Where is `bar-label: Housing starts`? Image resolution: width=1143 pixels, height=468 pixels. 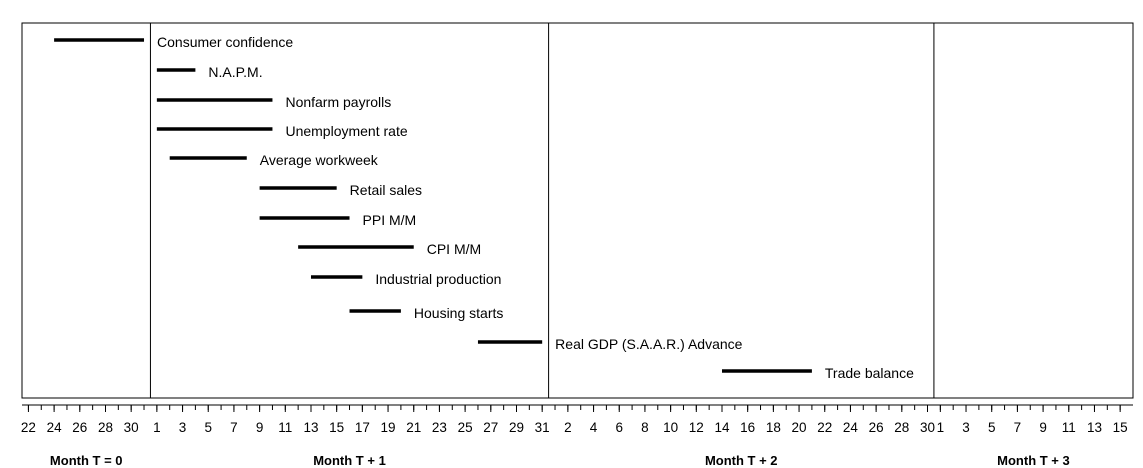 bar-label: Housing starts is located at coordinates (458, 313).